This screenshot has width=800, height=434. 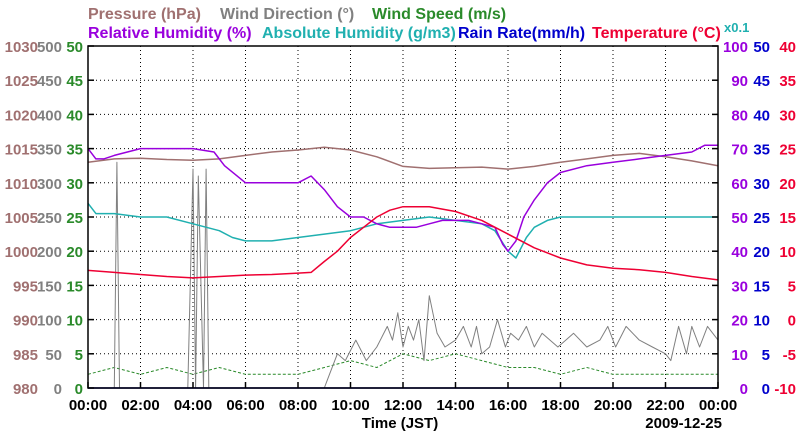 What do you see at coordinates (736, 27) in the screenshot?
I see `absolute-humidity-multiplier: x0.1` at bounding box center [736, 27].